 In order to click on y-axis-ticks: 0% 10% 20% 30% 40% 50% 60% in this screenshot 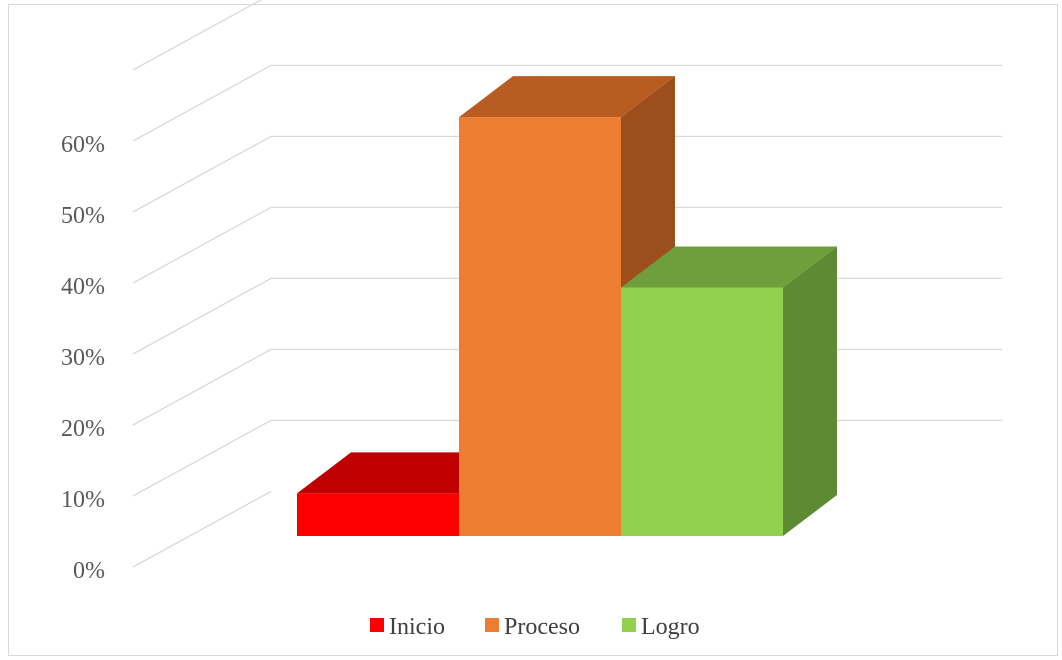, I will do `click(83, 358)`.